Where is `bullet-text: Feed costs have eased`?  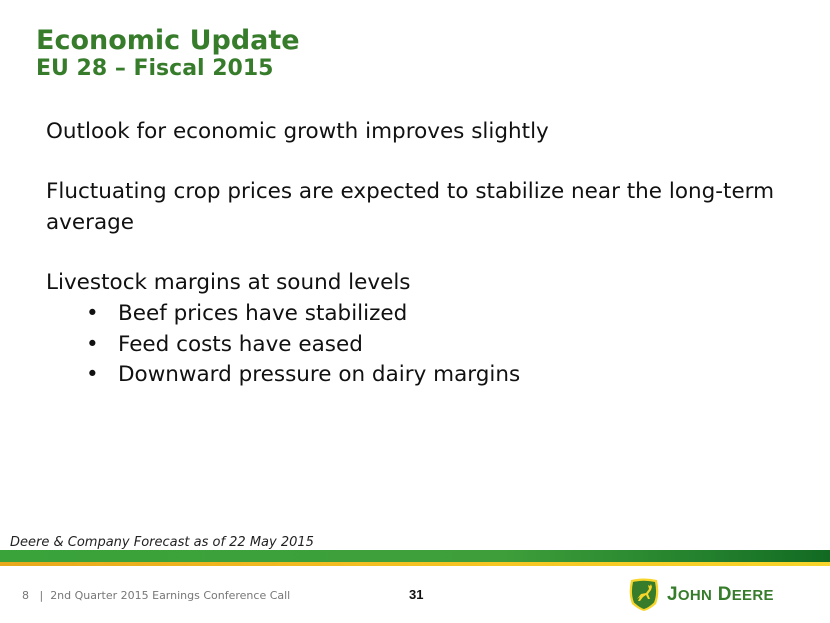 bullet-text: Feed costs have eased is located at coordinates (240, 344).